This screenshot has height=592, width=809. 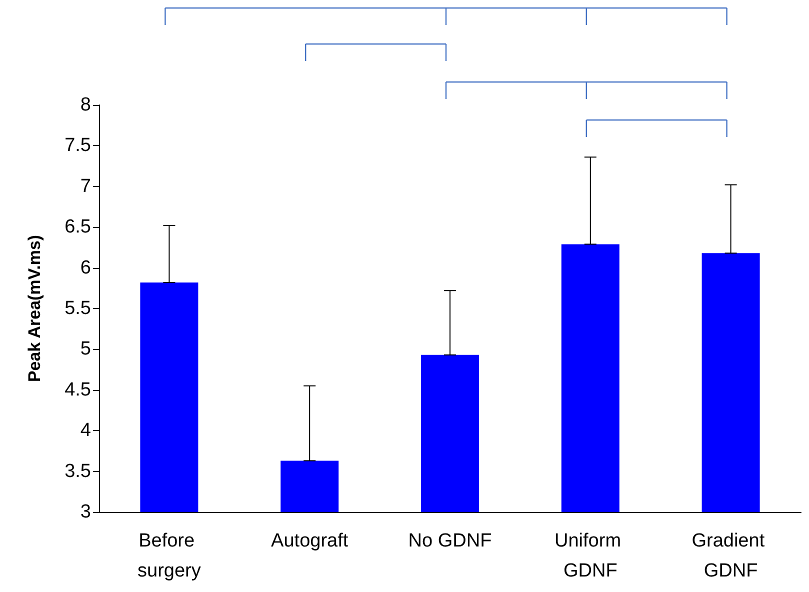 What do you see at coordinates (34, 308) in the screenshot?
I see `y-axis-title: Peak Area(mV.ms)` at bounding box center [34, 308].